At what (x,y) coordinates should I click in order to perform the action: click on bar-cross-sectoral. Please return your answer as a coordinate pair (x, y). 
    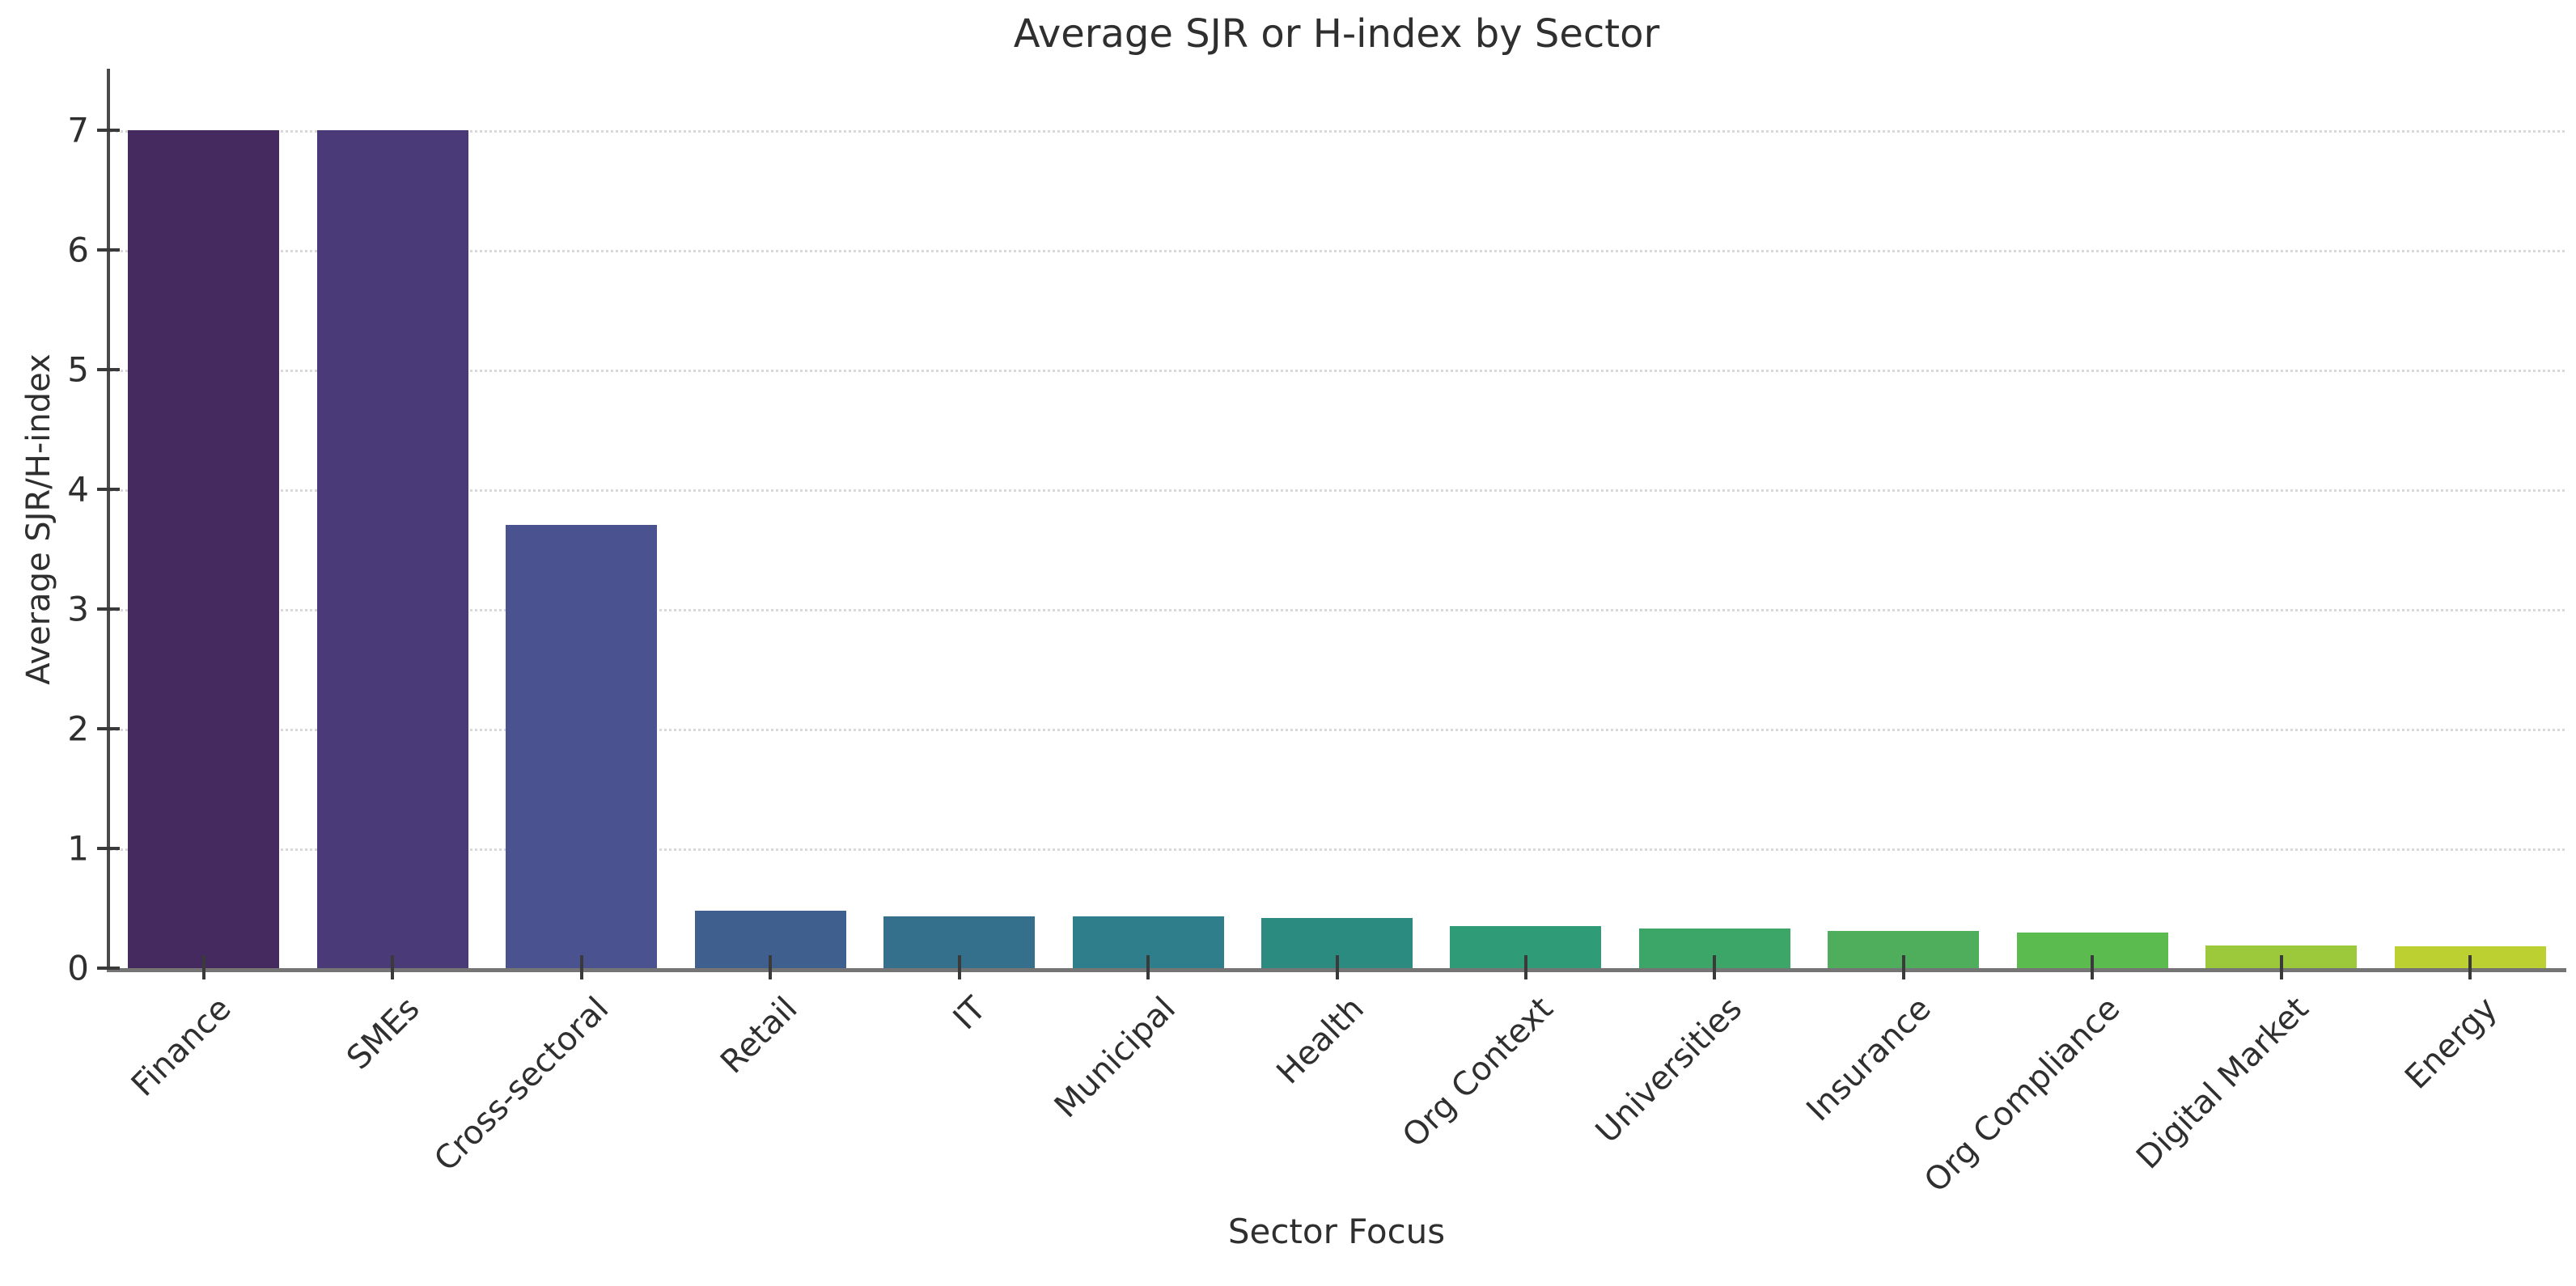
    Looking at the image, I should click on (581, 746).